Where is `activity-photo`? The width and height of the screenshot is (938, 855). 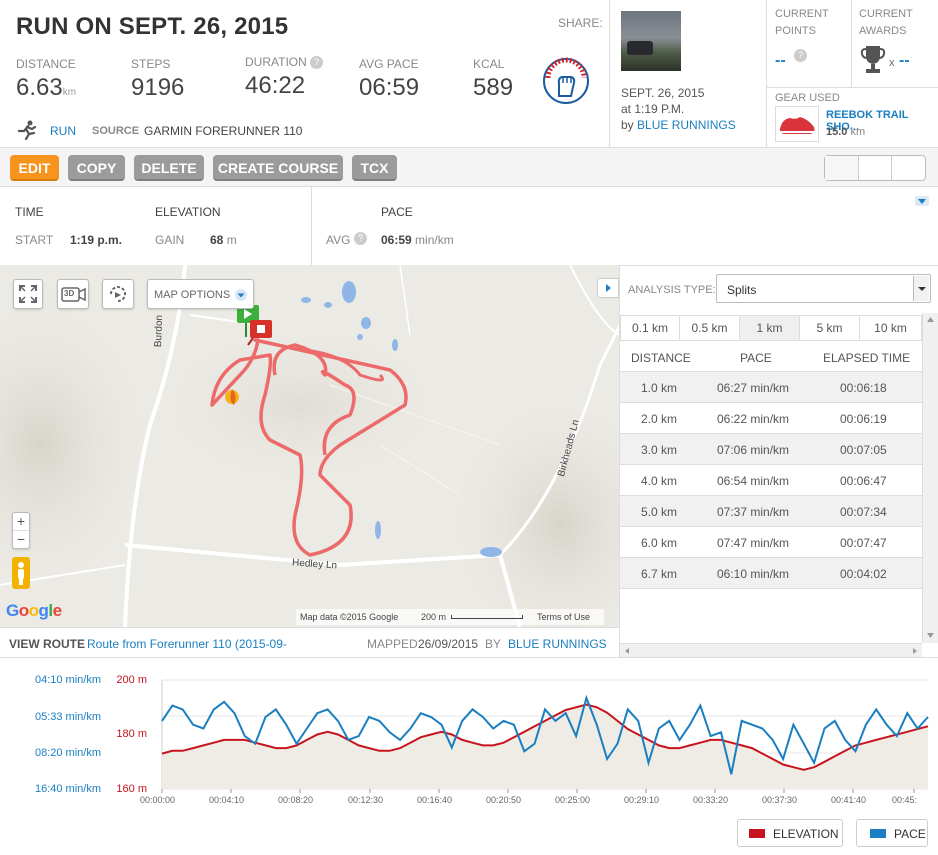 activity-photo is located at coordinates (651, 41).